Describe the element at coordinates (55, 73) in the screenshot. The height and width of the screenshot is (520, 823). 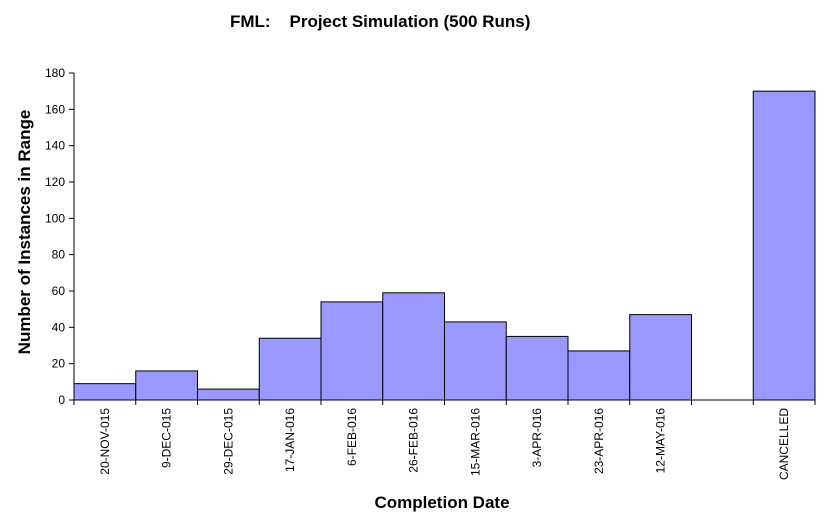
I see `y-tick-label: 180` at that location.